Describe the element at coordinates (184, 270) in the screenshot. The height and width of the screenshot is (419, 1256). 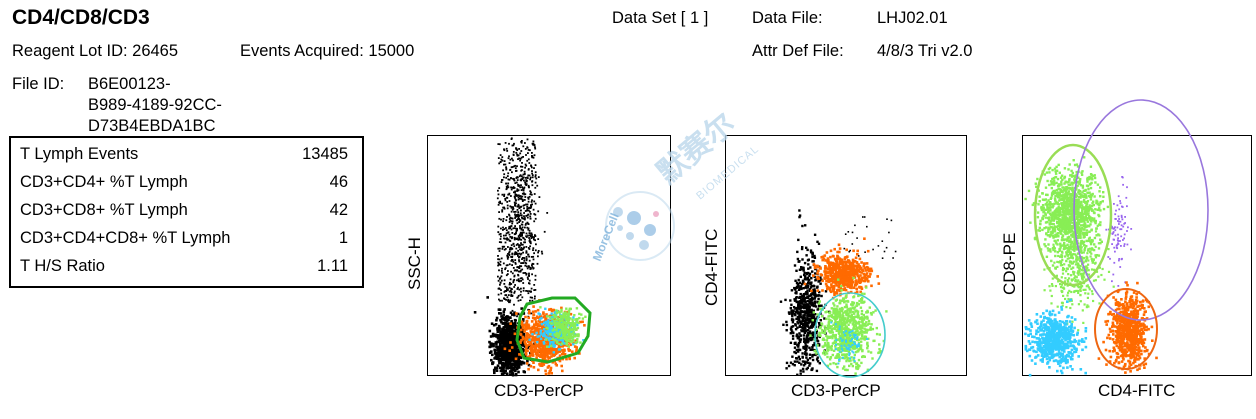
I see `stats-row: T H/S Ratio 1.11` at that location.